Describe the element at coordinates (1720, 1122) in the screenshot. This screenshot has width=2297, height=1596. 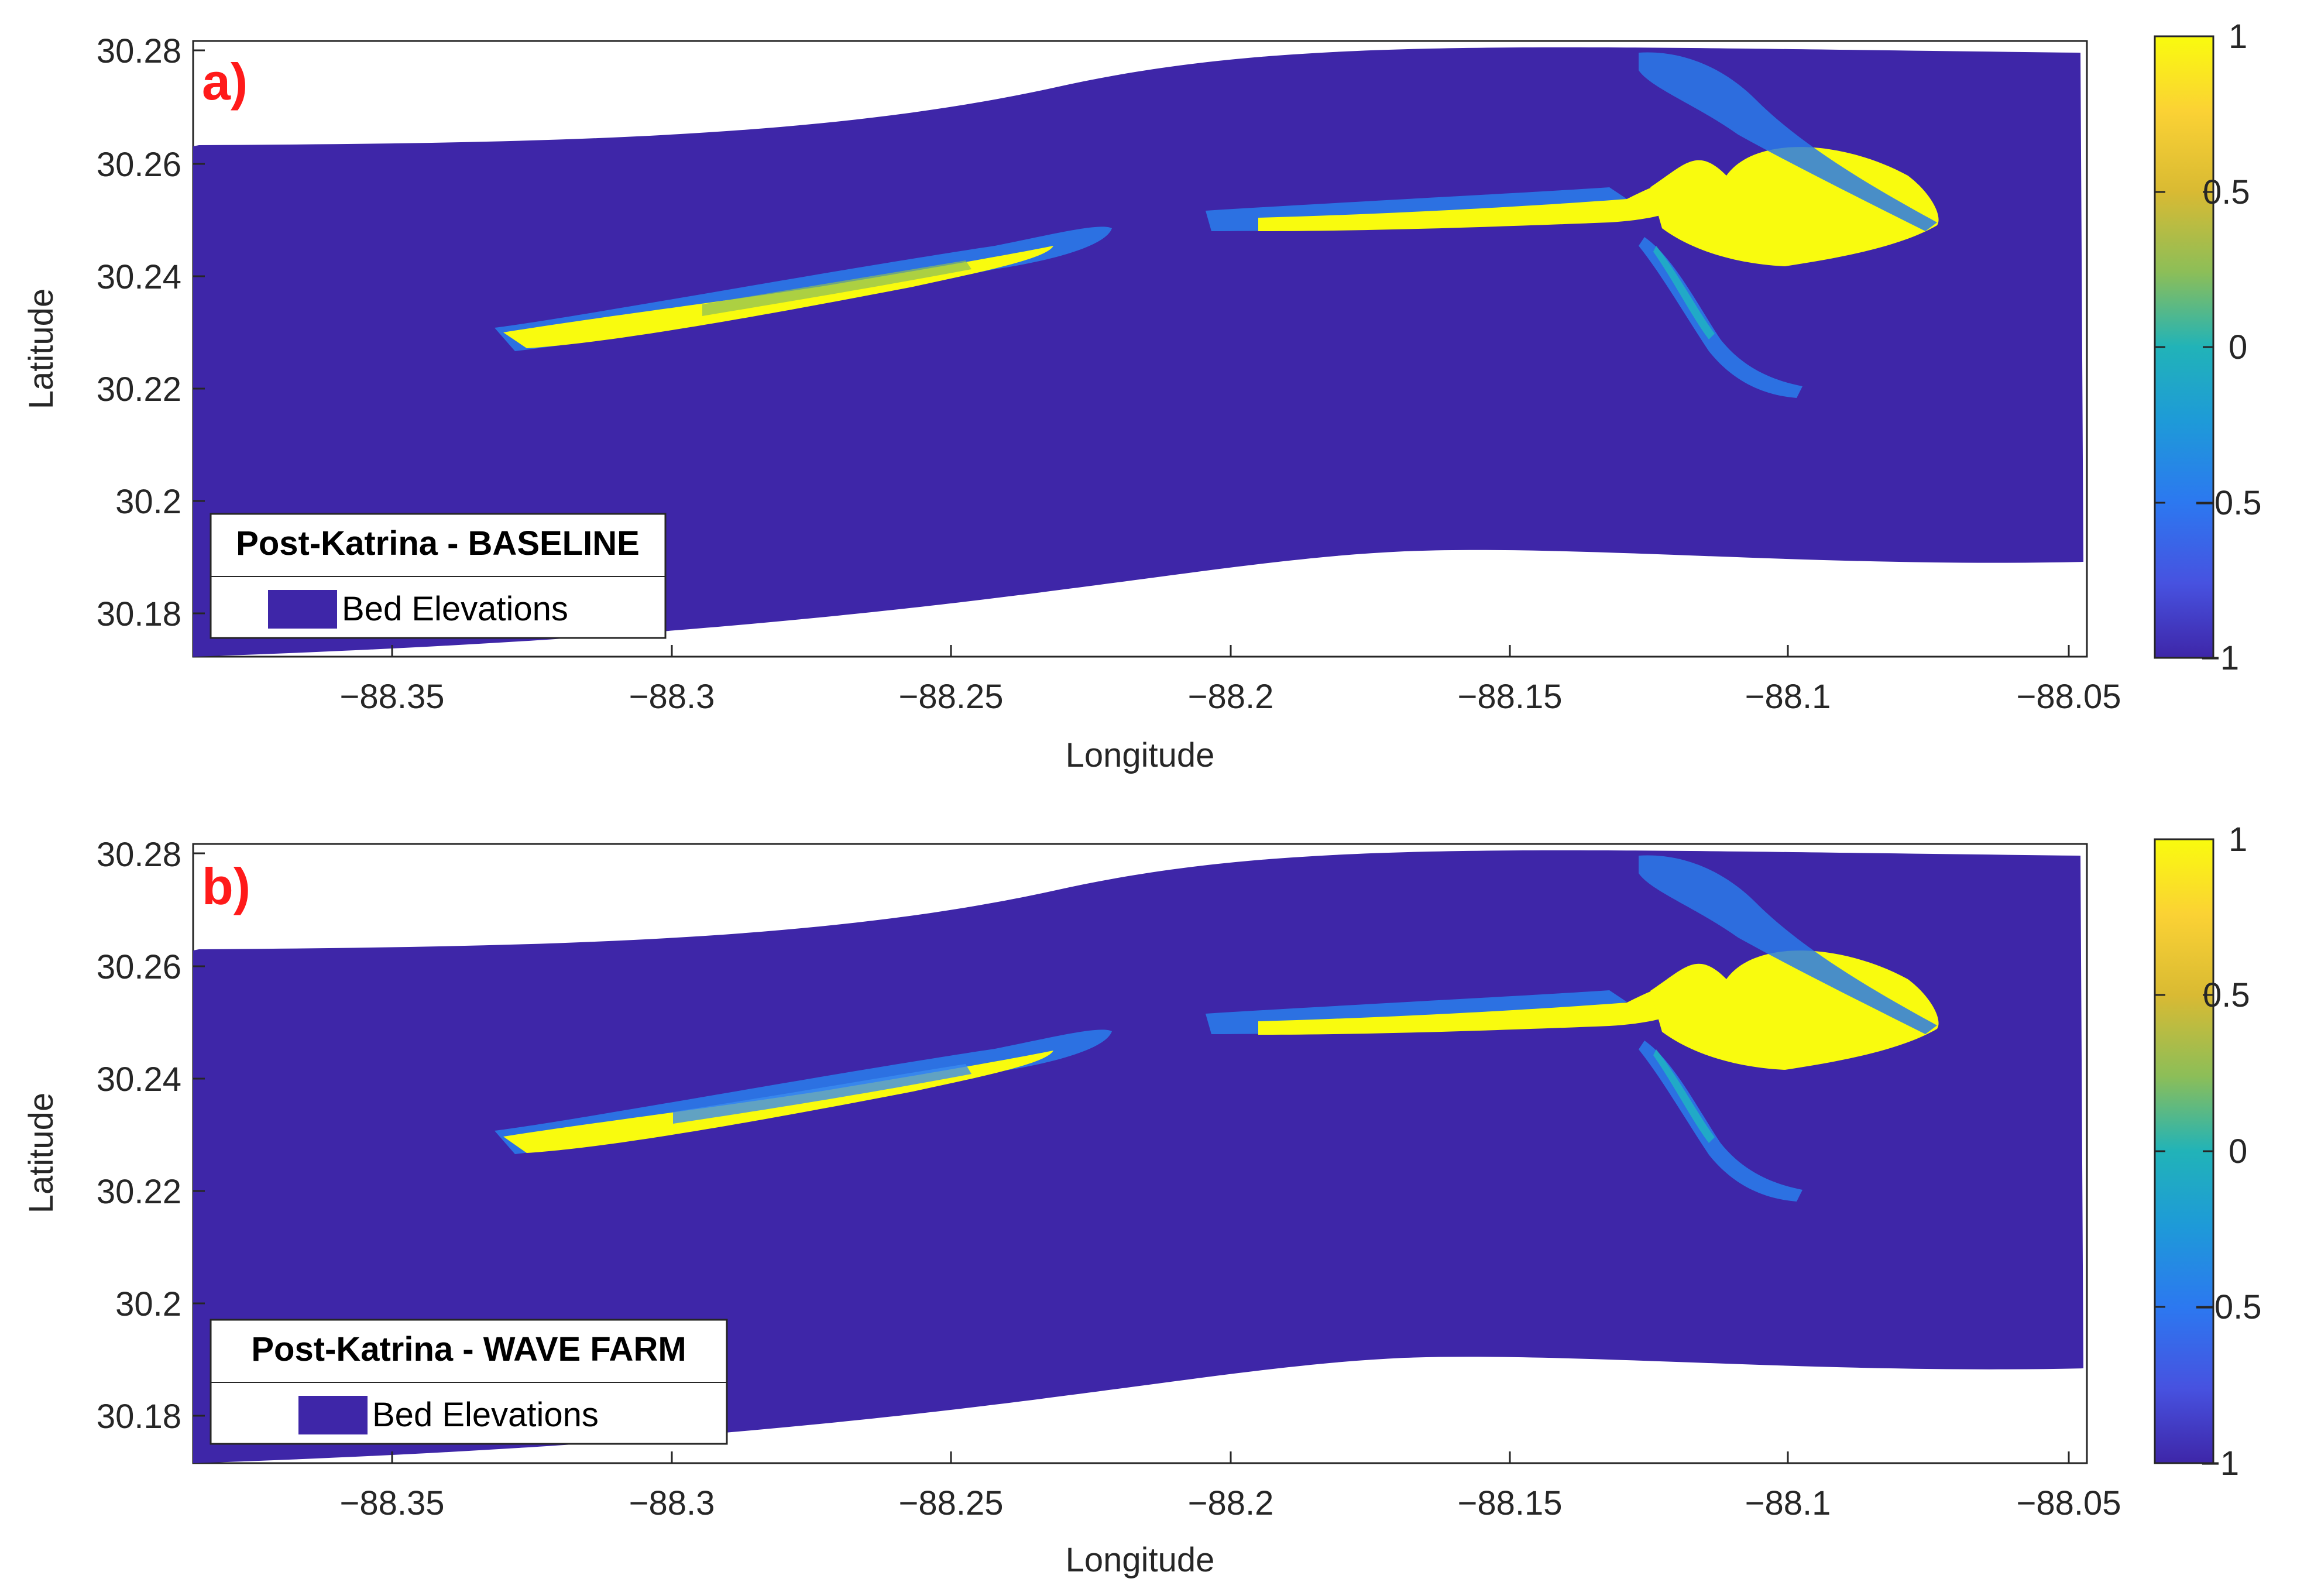
I see `east-island-south-spit-b` at that location.